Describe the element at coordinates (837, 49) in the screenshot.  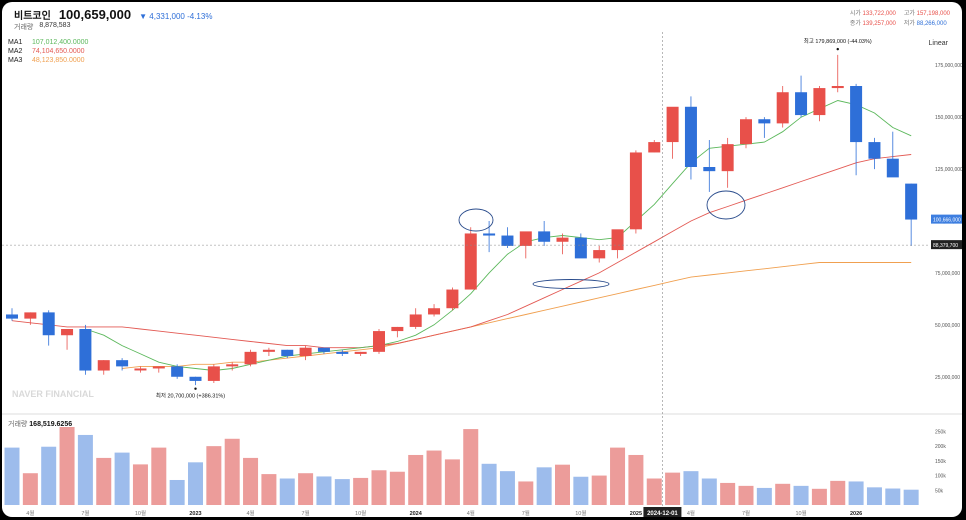
I see `high-marker` at that location.